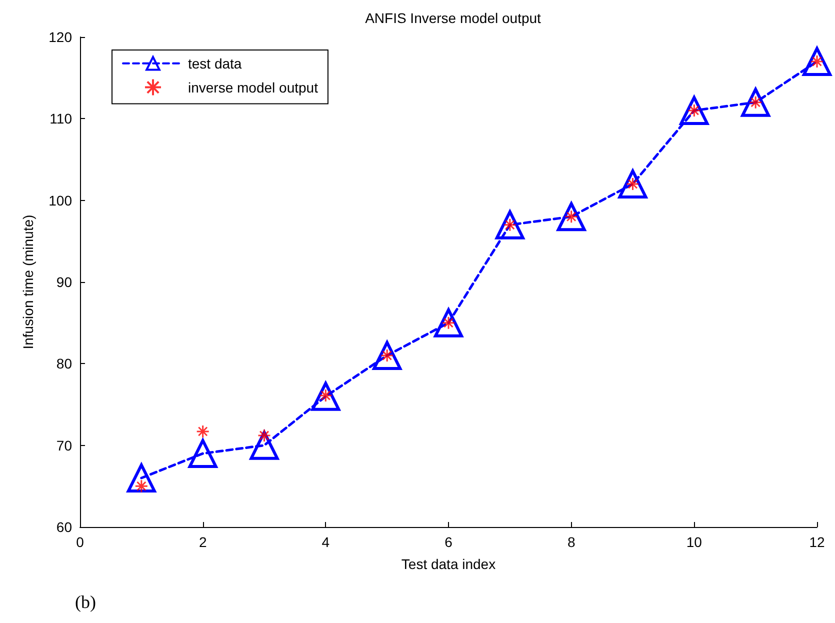 This screenshot has width=835, height=623. I want to click on x-tick-label: 10, so click(694, 542).